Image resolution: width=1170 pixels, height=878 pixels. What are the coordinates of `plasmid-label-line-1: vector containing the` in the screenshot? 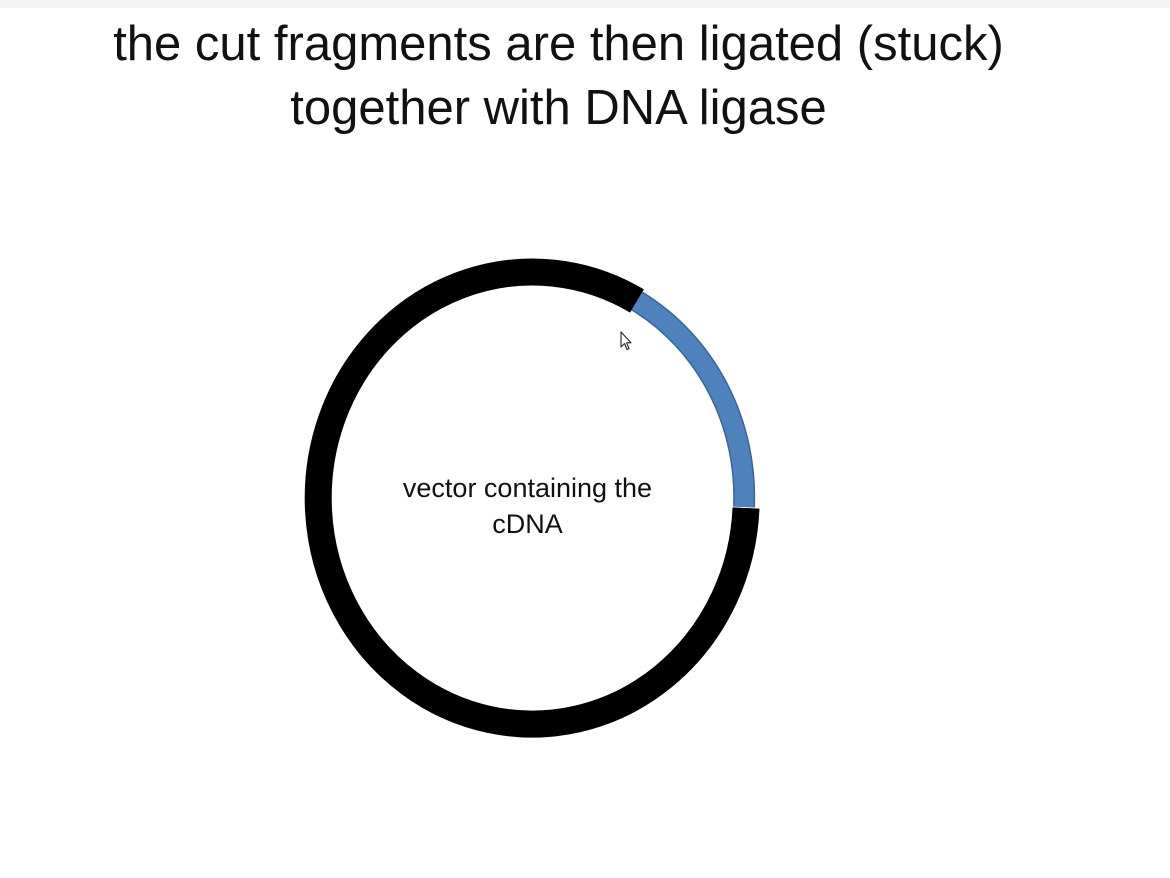 It's located at (527, 488).